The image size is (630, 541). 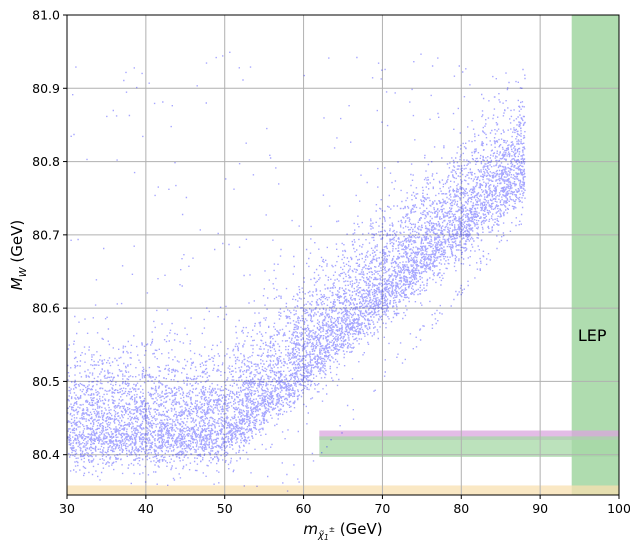 What do you see at coordinates (46, 88) in the screenshot?
I see `y-tick-label: 80.9` at bounding box center [46, 88].